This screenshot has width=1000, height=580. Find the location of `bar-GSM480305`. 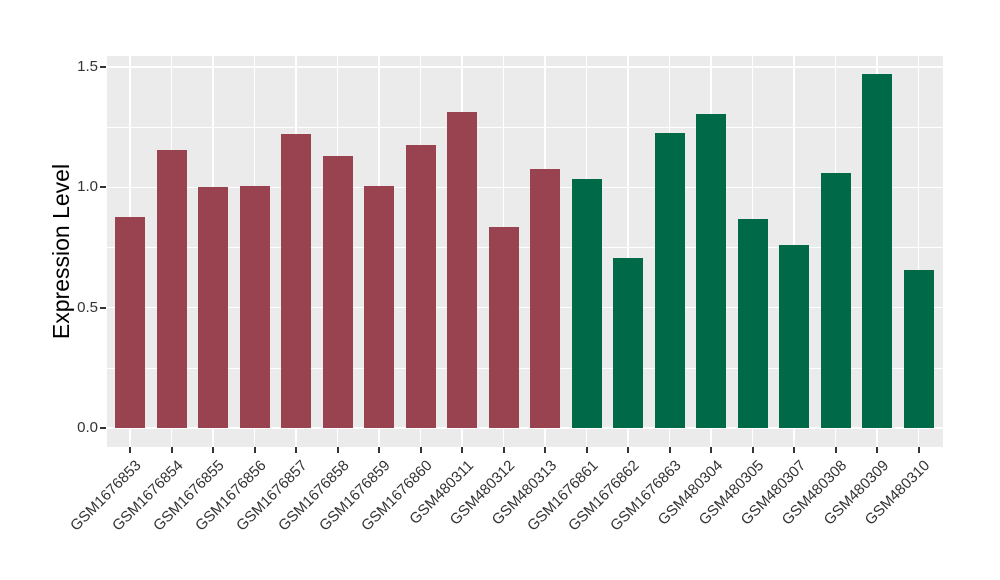

bar-GSM480305 is located at coordinates (752, 323).